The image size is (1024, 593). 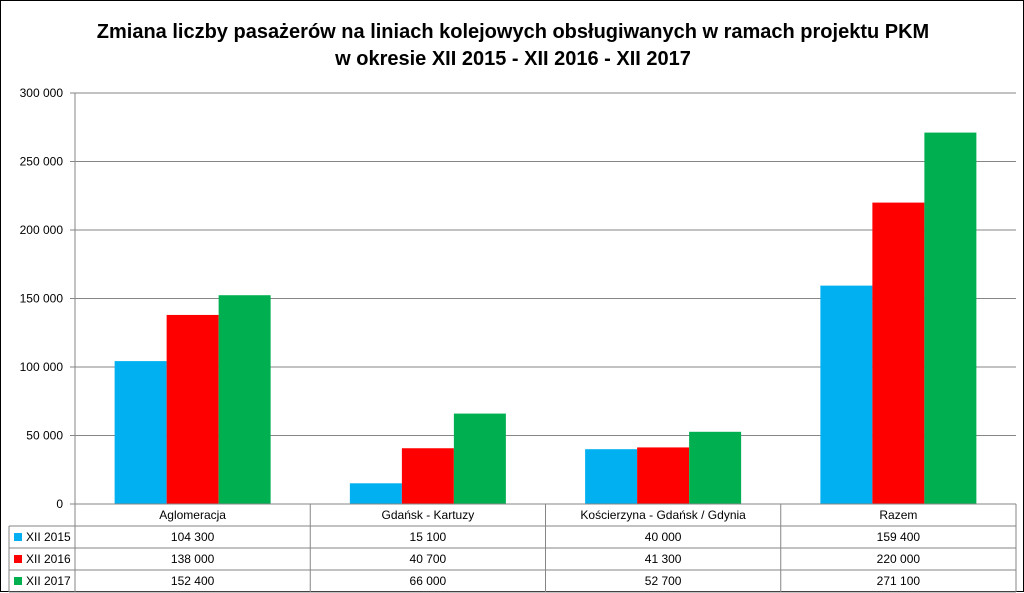 I want to click on legend-label: XII 2017, so click(x=48, y=581).